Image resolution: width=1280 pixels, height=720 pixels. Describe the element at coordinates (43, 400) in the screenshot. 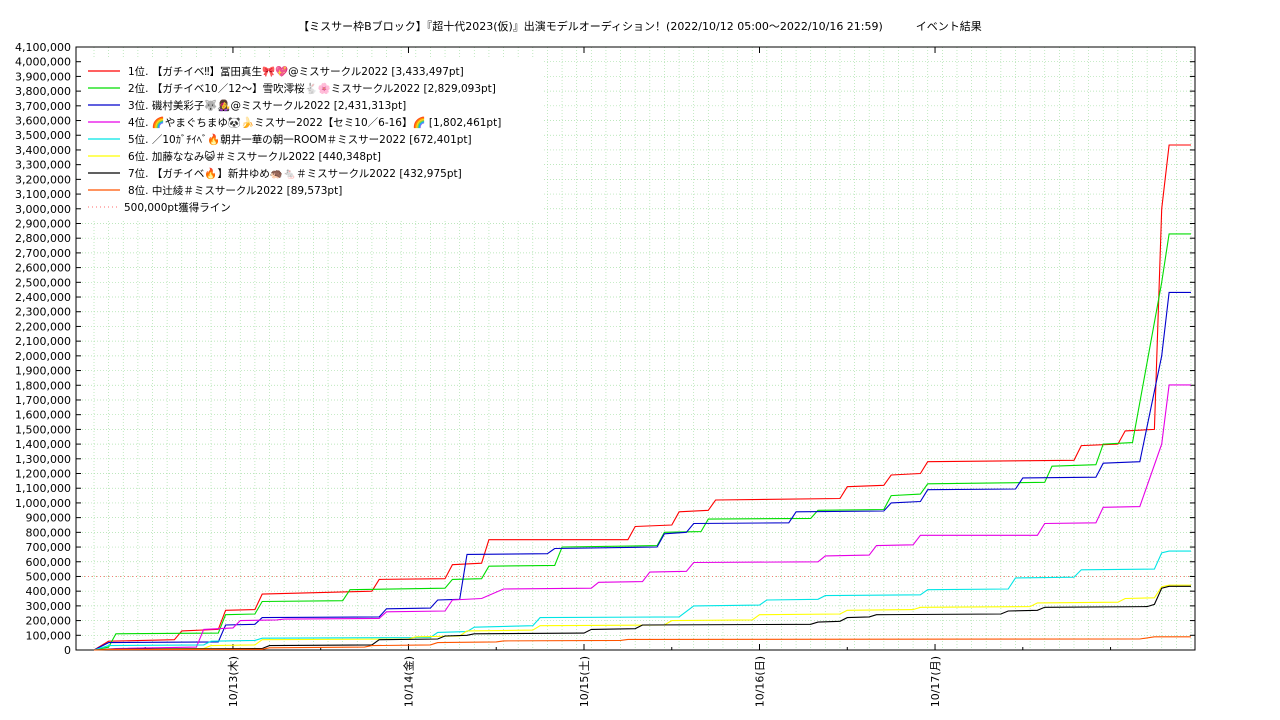

I see `y-tick-label: 1,700,000` at that location.